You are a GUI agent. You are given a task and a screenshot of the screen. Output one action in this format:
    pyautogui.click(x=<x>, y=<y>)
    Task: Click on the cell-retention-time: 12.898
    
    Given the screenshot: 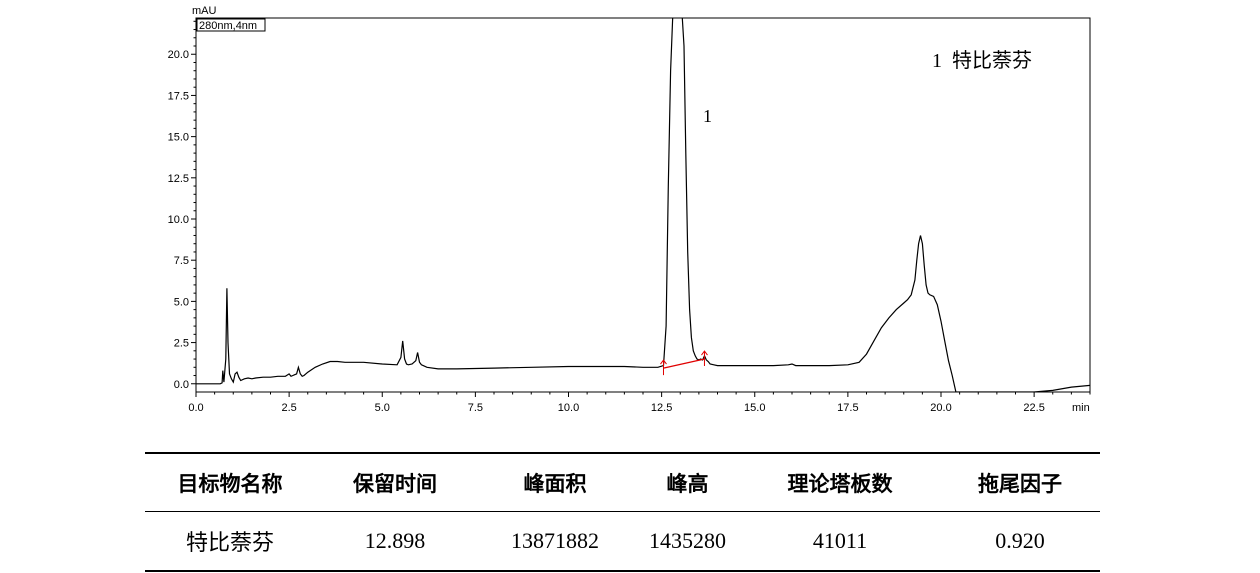 What is the action you would take?
    pyautogui.click(x=395, y=541)
    